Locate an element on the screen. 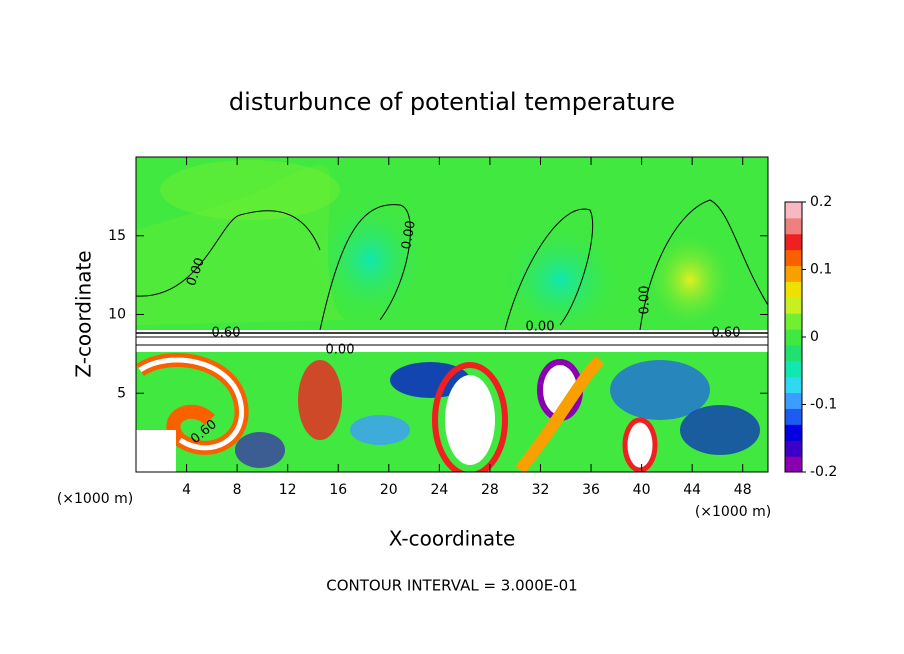  x-tick-label: 32 is located at coordinates (541, 490).